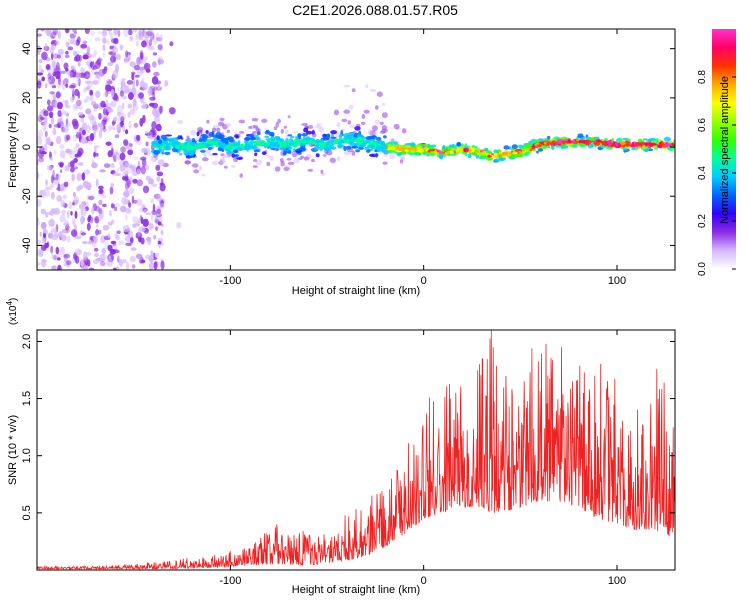 The height and width of the screenshot is (600, 750). I want to click on colorbar-scale, so click(724, 149).